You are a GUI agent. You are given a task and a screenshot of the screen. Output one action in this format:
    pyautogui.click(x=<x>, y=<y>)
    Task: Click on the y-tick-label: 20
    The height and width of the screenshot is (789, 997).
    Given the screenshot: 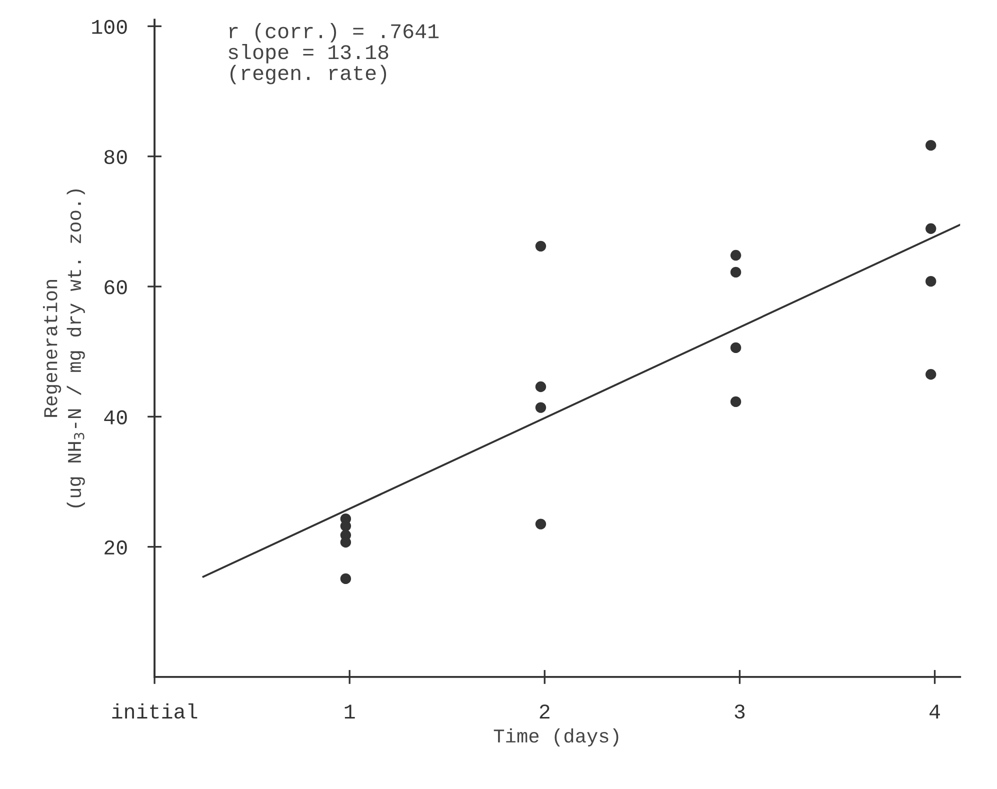 What is the action you would take?
    pyautogui.click(x=115, y=547)
    